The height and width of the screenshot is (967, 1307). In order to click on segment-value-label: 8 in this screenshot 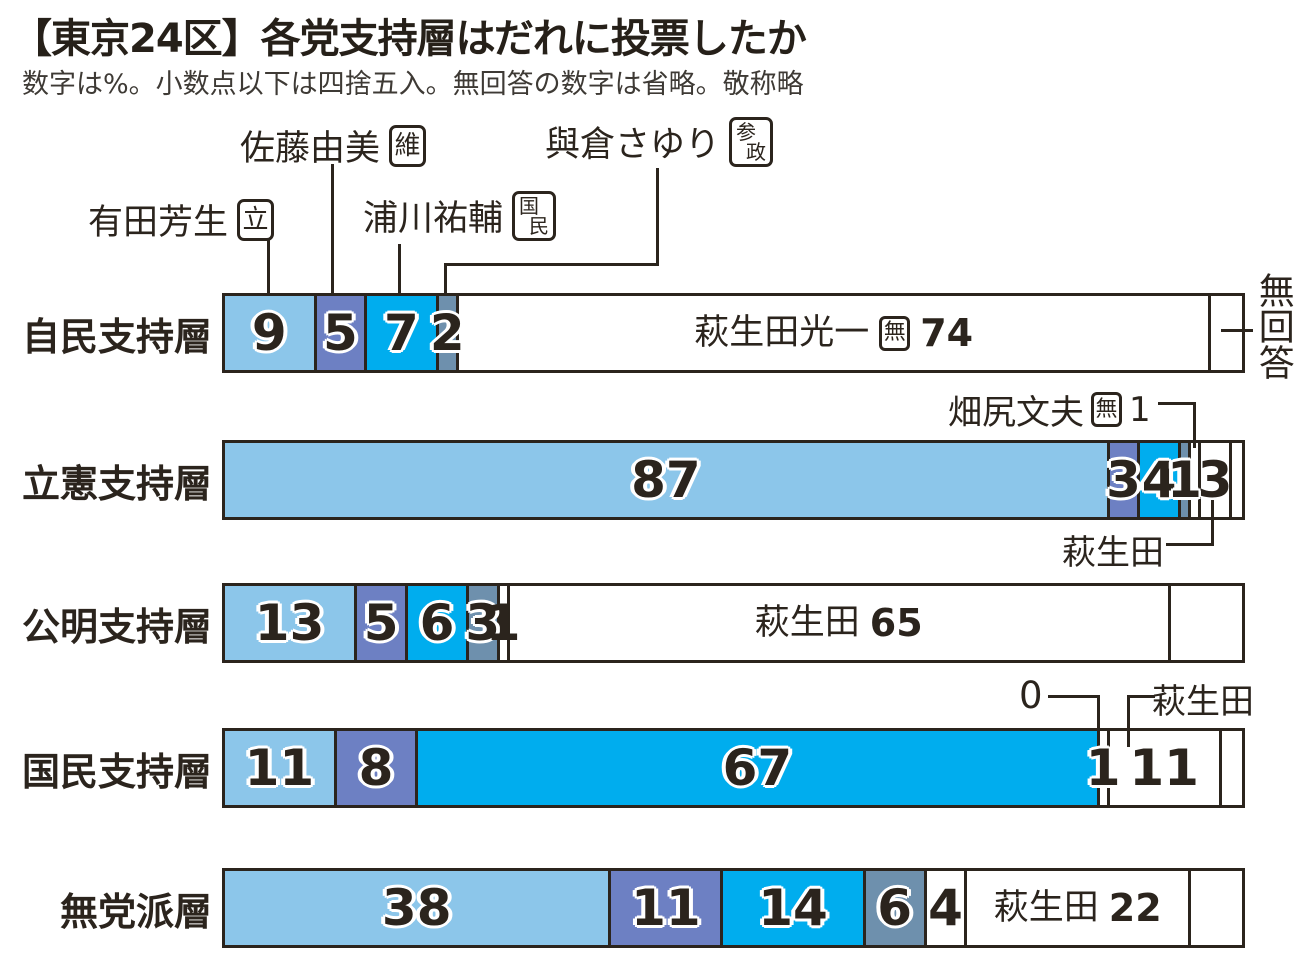, I will do `click(376, 768)`.